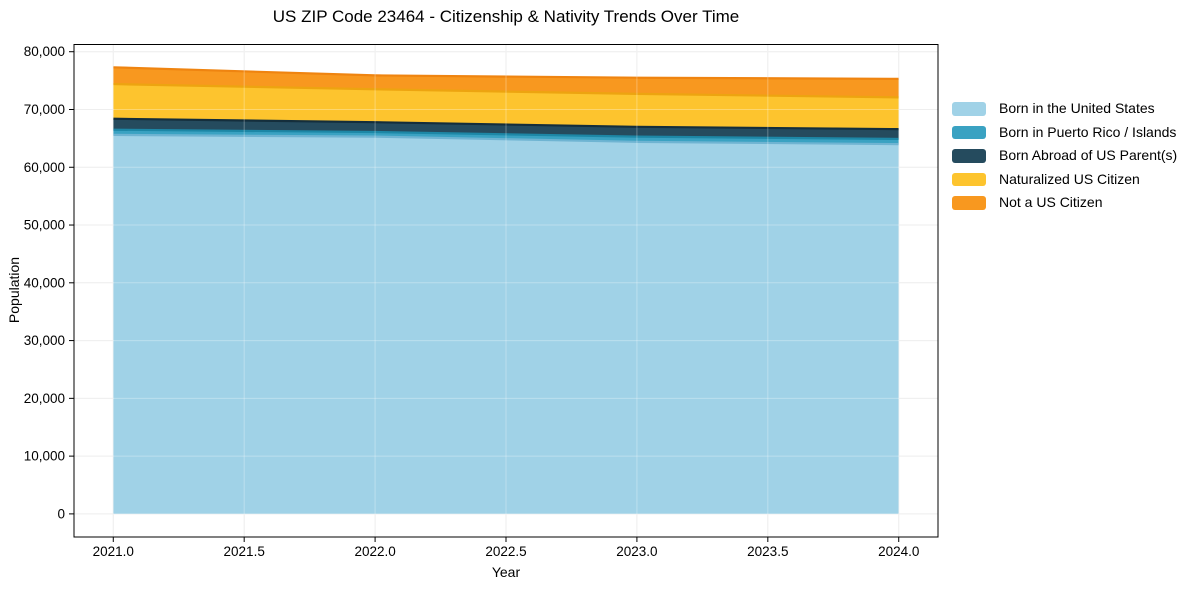 This screenshot has height=590, width=1189. What do you see at coordinates (969, 109) in the screenshot?
I see `legend-swatch-born-in-us` at bounding box center [969, 109].